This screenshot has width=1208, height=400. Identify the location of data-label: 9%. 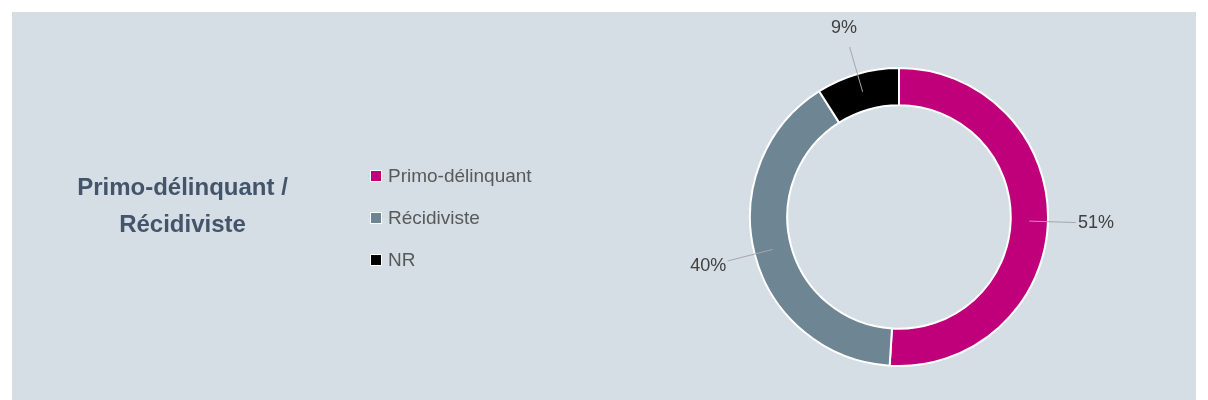
(844, 26).